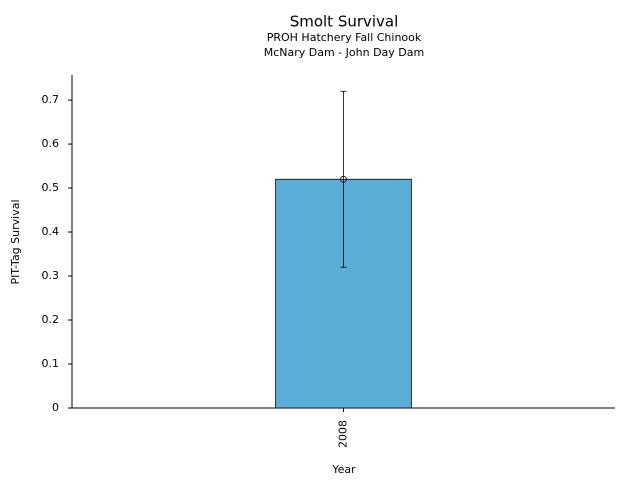  What do you see at coordinates (51, 319) in the screenshot?
I see `y-tick-label: 0.2` at bounding box center [51, 319].